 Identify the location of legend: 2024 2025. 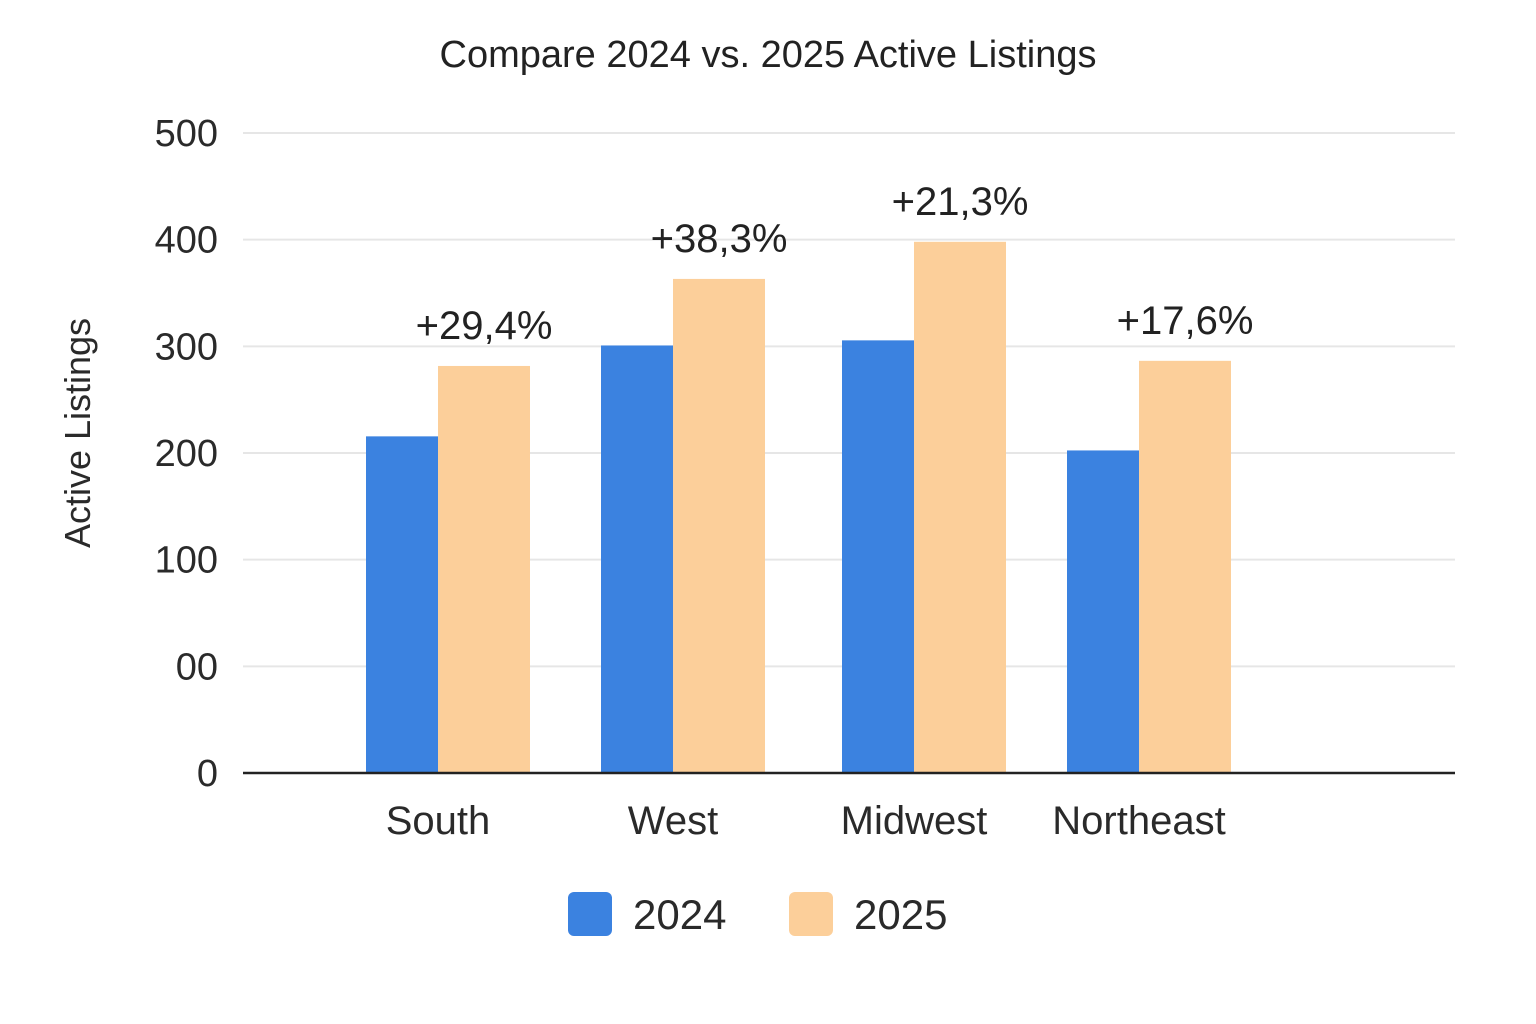
(757, 914).